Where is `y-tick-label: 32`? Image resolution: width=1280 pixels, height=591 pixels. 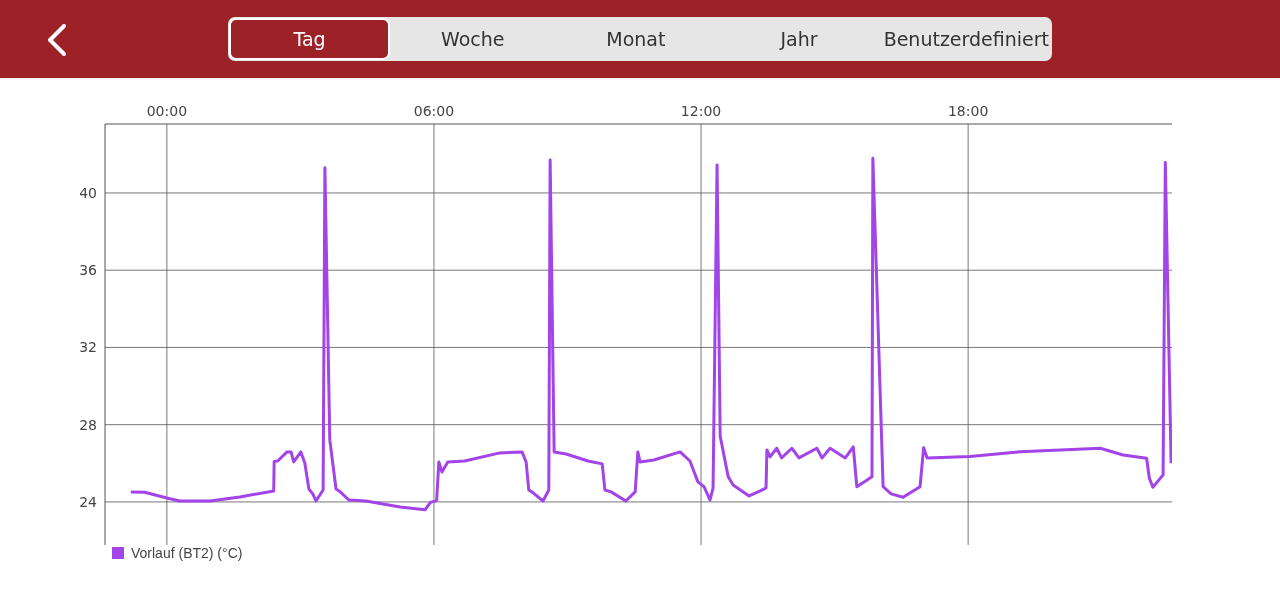 y-tick-label: 32 is located at coordinates (88, 347).